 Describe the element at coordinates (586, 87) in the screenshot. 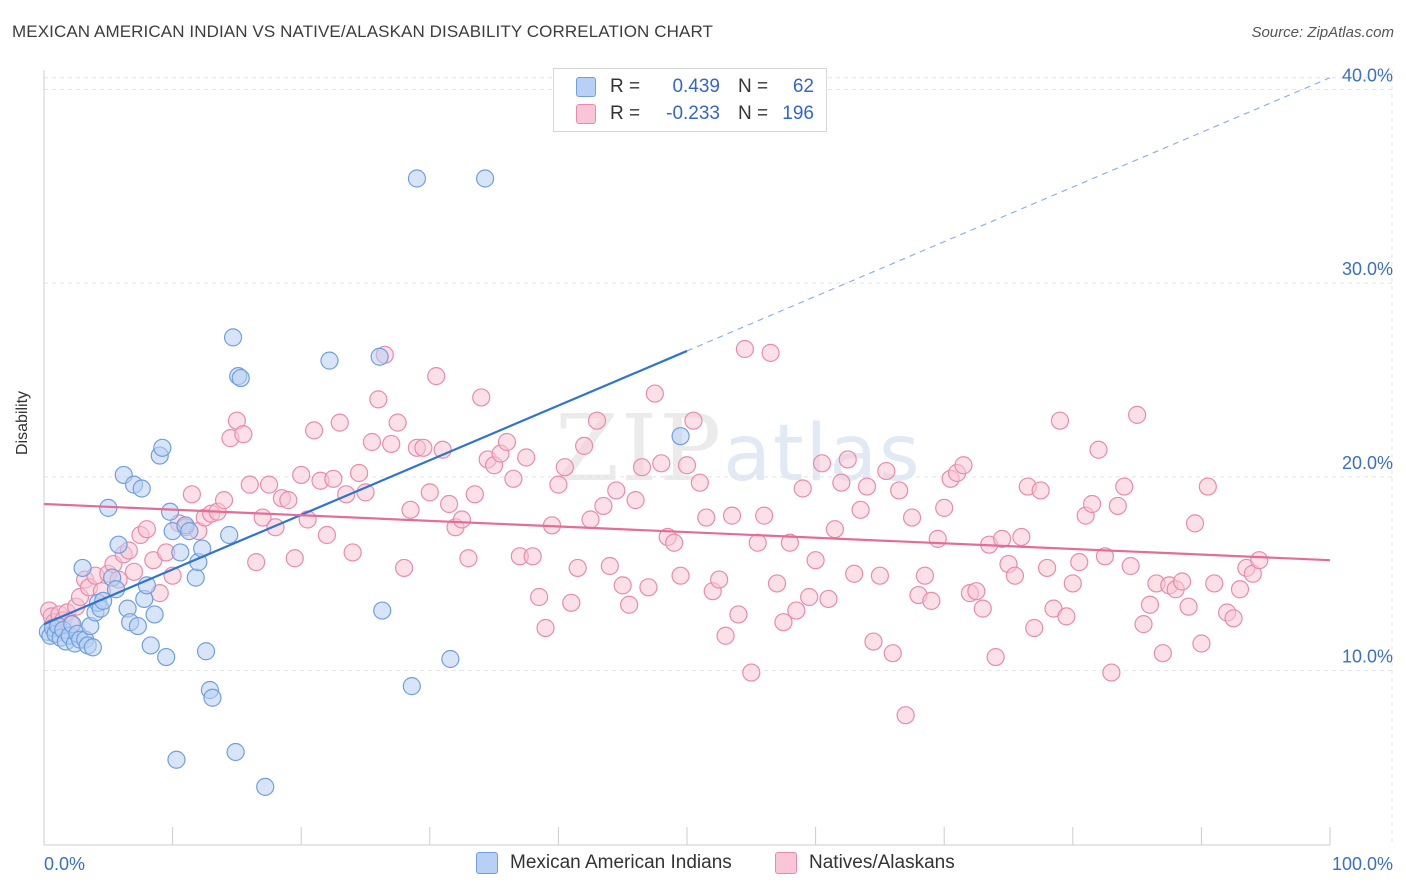

I see `blue-swatch` at that location.